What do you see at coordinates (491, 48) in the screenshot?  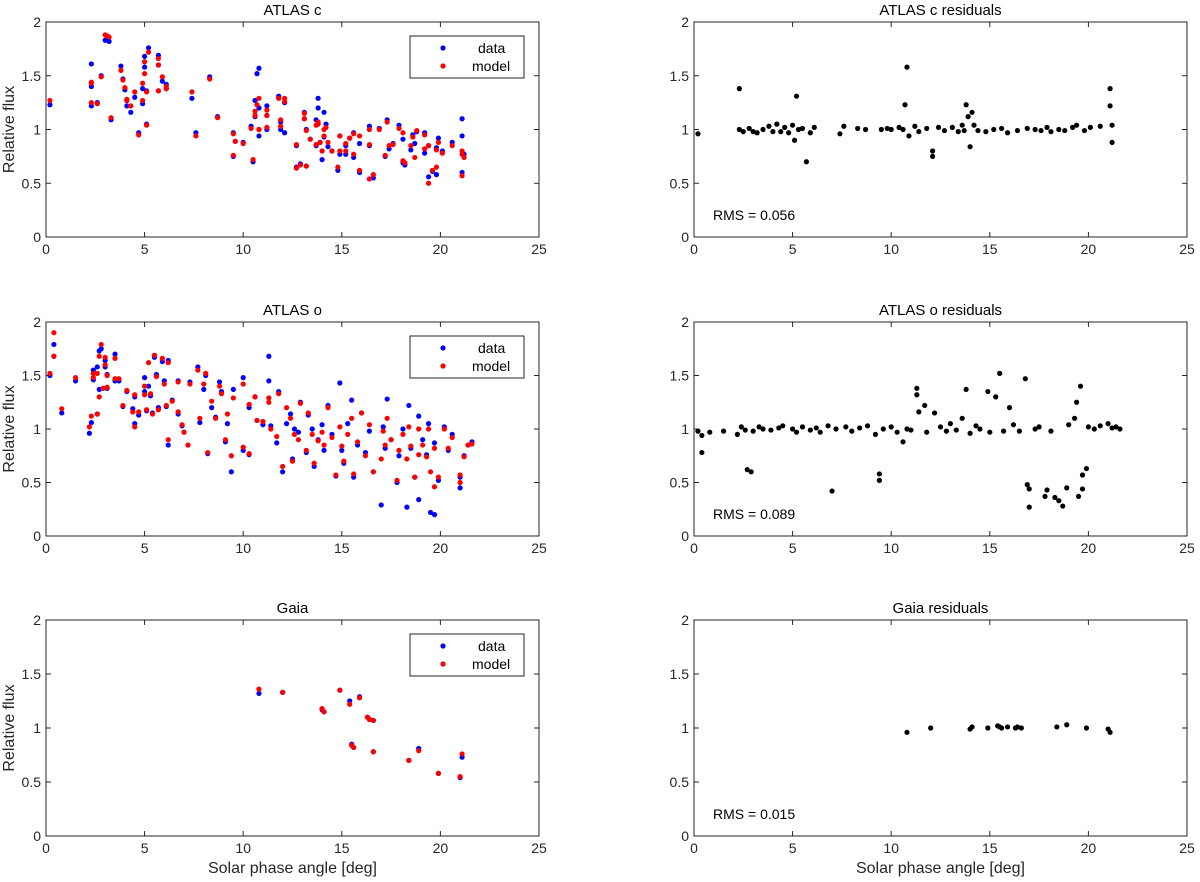 I see `legend-data-label: data` at bounding box center [491, 48].